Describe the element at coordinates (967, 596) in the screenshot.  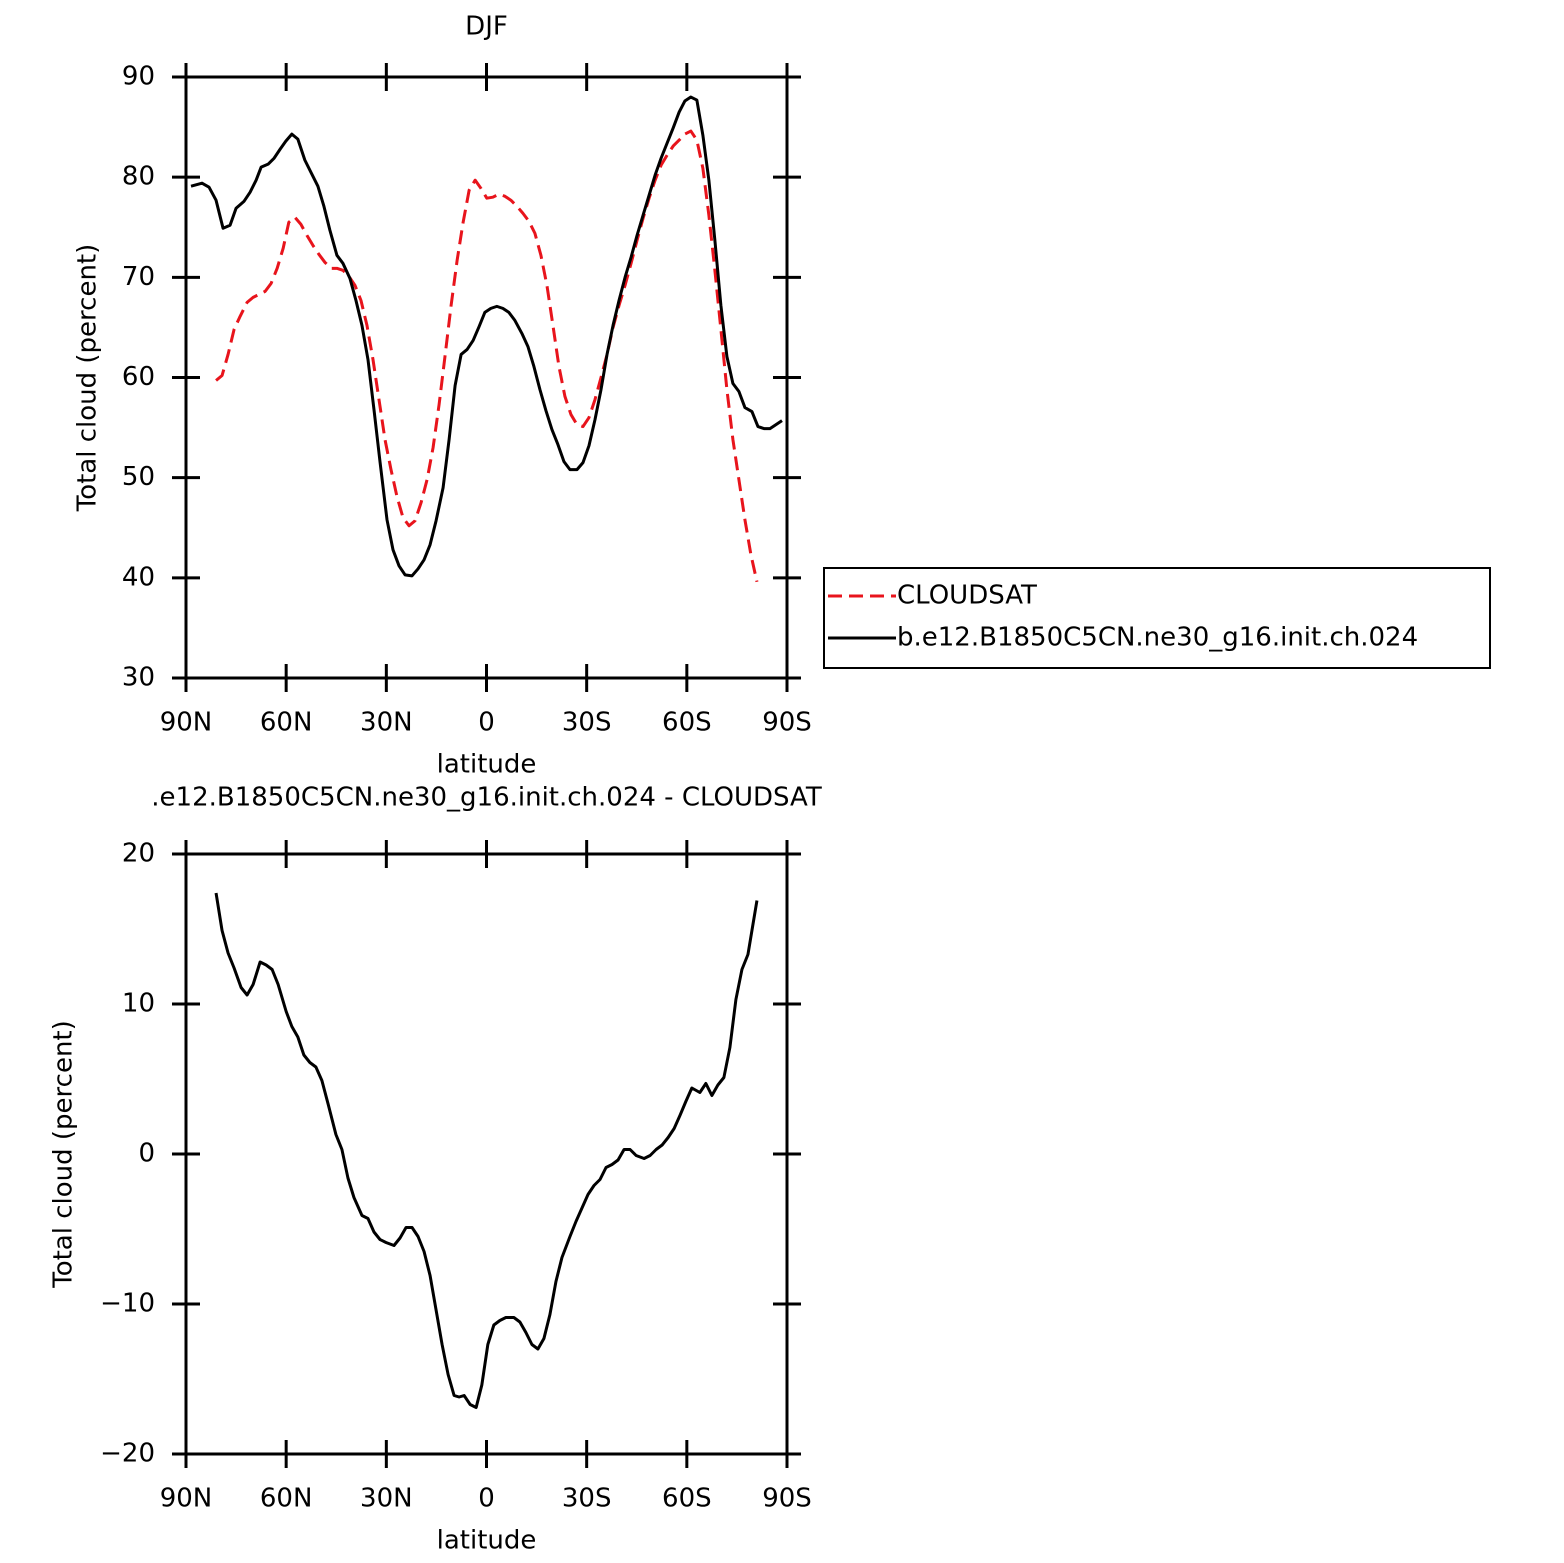
I see `legend-label: CLOUDSAT` at that location.